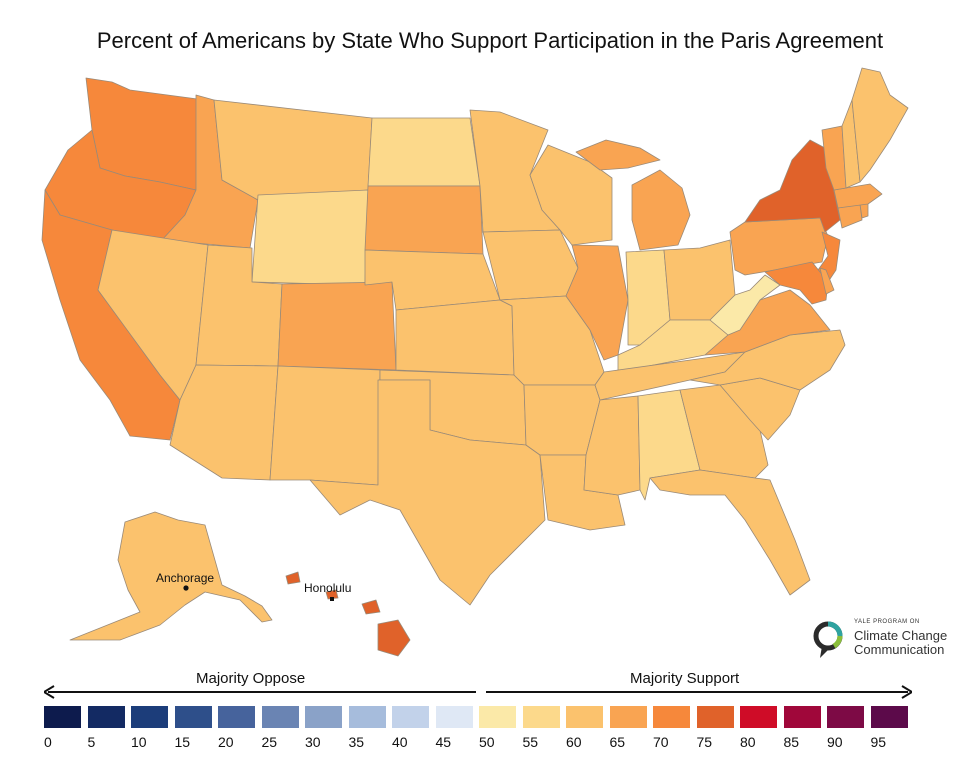  What do you see at coordinates (791, 742) in the screenshot?
I see `legend-tick-label: 85` at bounding box center [791, 742].